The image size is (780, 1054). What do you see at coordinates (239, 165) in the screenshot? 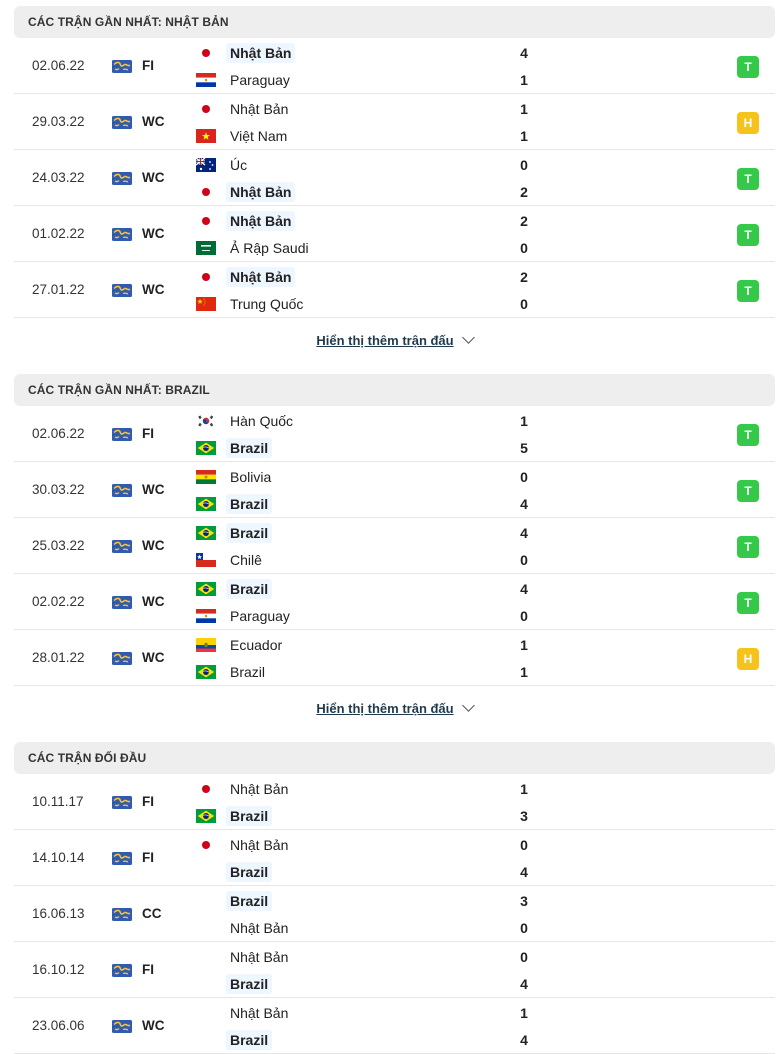
I see `team-name: Úc` at bounding box center [239, 165].